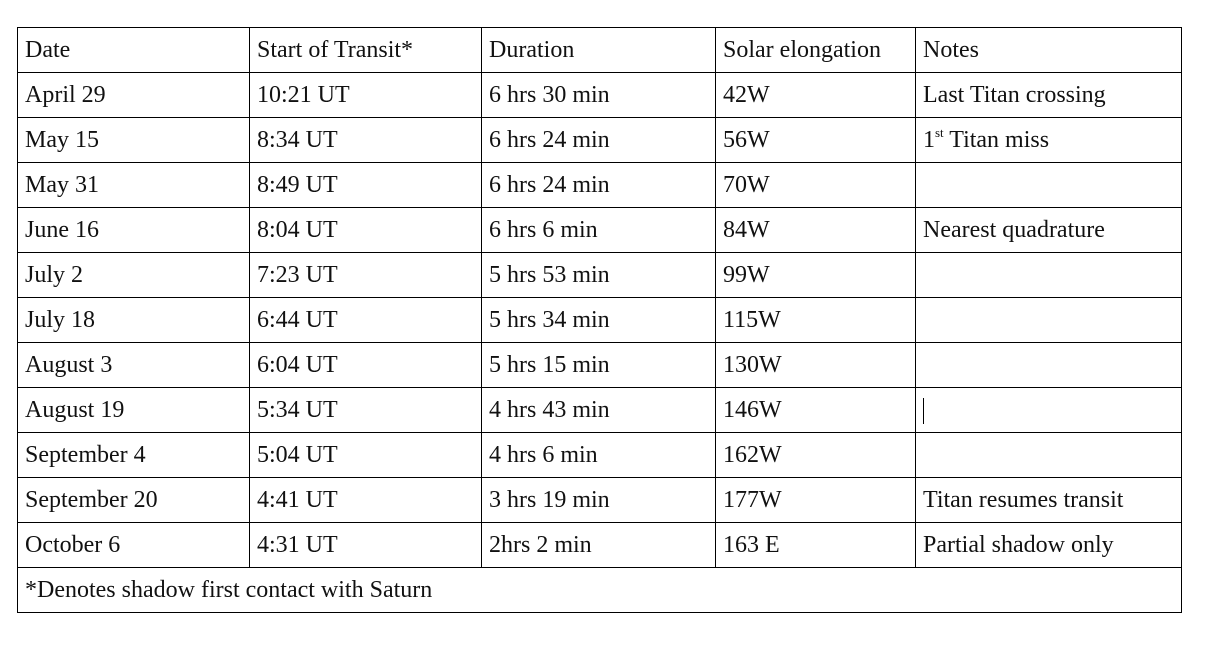 This screenshot has width=1216, height=653. Describe the element at coordinates (133, 410) in the screenshot. I see `cell: August 19` at that location.